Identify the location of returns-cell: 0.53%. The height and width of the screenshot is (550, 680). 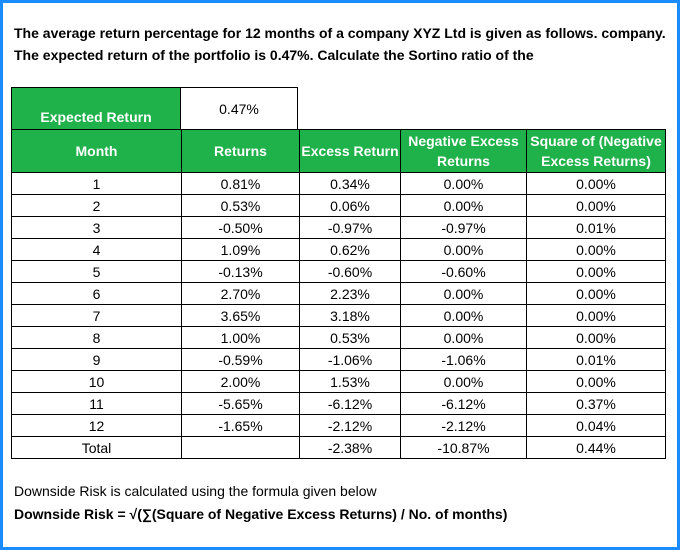
(240, 205).